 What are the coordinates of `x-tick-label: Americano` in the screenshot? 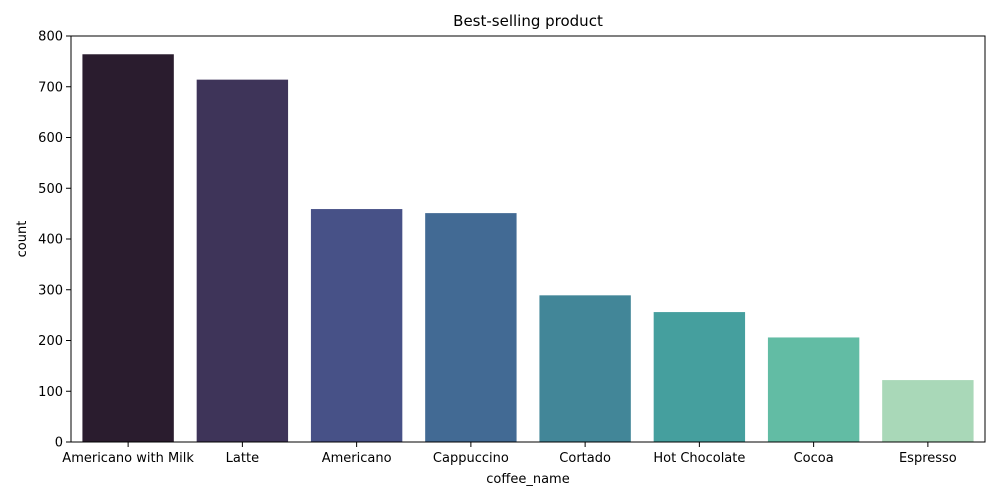 It's located at (357, 458).